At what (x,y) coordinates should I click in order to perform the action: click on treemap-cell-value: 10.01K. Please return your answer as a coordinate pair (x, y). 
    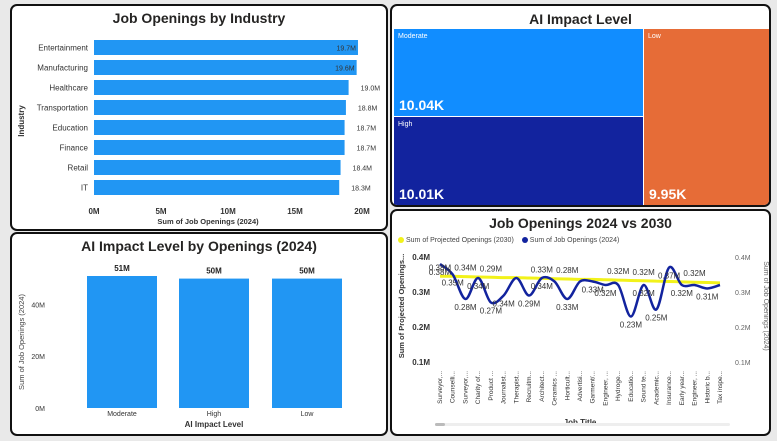
    Looking at the image, I should click on (422, 194).